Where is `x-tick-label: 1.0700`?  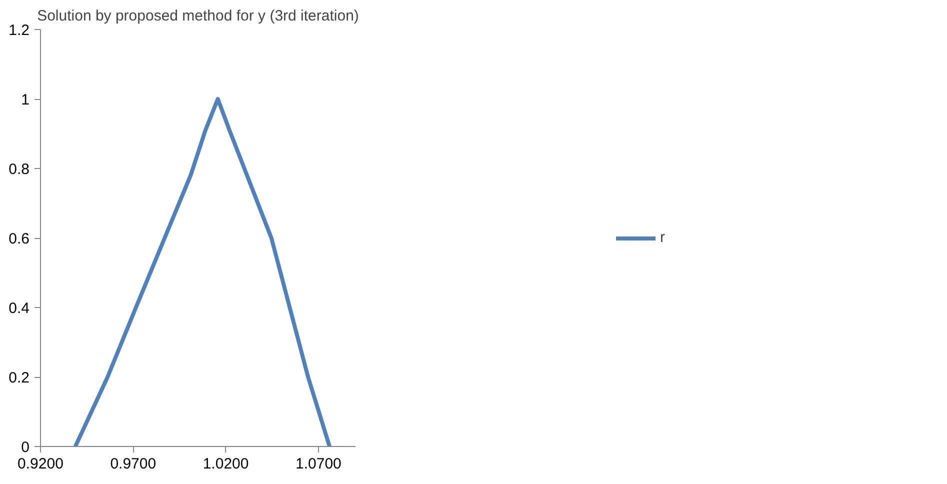
x-tick-label: 1.0700 is located at coordinates (319, 464).